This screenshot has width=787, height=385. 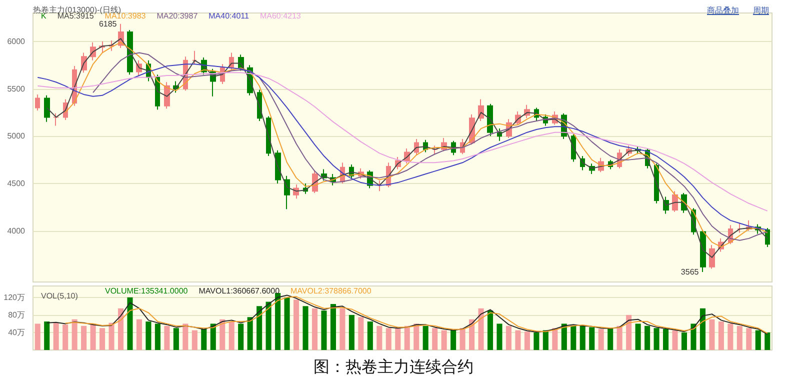 What do you see at coordinates (59, 296) in the screenshot?
I see `legend-title: VOL(5,10)` at bounding box center [59, 296].